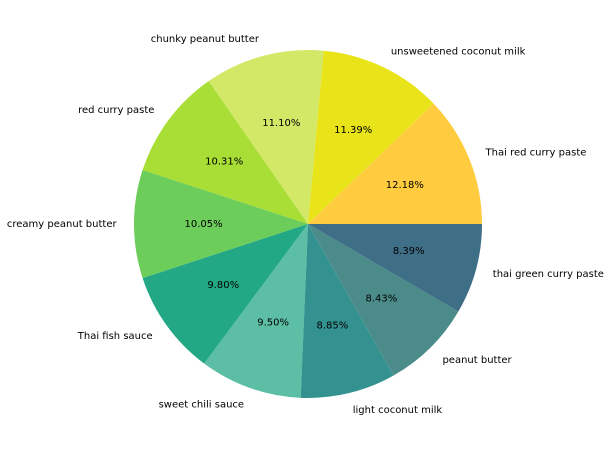 Image resolution: width=611 pixels, height=449 pixels. I want to click on pct-label-creamy-peanut-butter: 10.05%, so click(204, 224).